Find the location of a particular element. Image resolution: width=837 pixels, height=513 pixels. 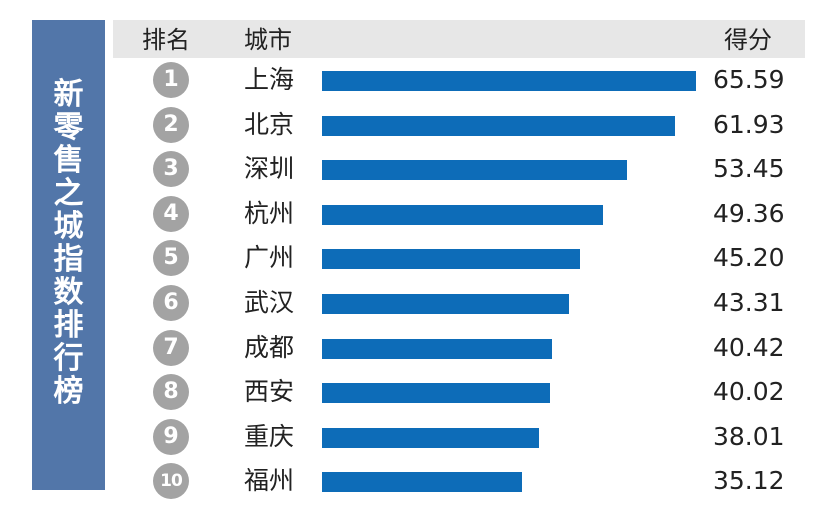

chart-row: 3 深圳 53.45 is located at coordinates (418, 169).